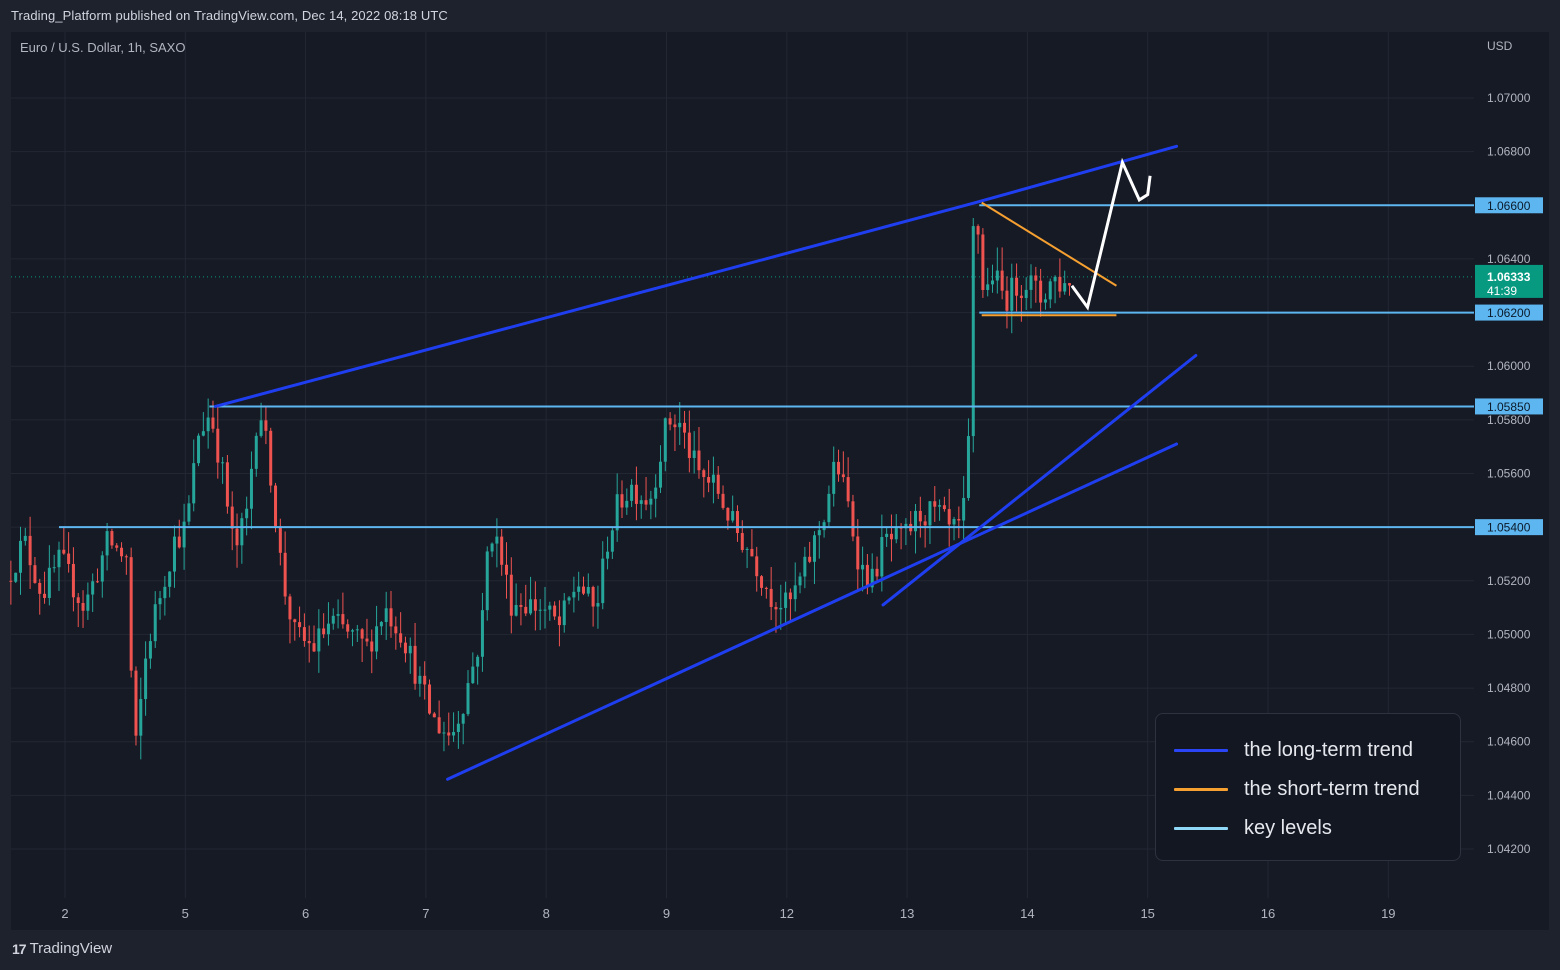 This screenshot has width=1560, height=970. What do you see at coordinates (1509, 407) in the screenshot?
I see `key-level-tag-label: 1.05850` at bounding box center [1509, 407].